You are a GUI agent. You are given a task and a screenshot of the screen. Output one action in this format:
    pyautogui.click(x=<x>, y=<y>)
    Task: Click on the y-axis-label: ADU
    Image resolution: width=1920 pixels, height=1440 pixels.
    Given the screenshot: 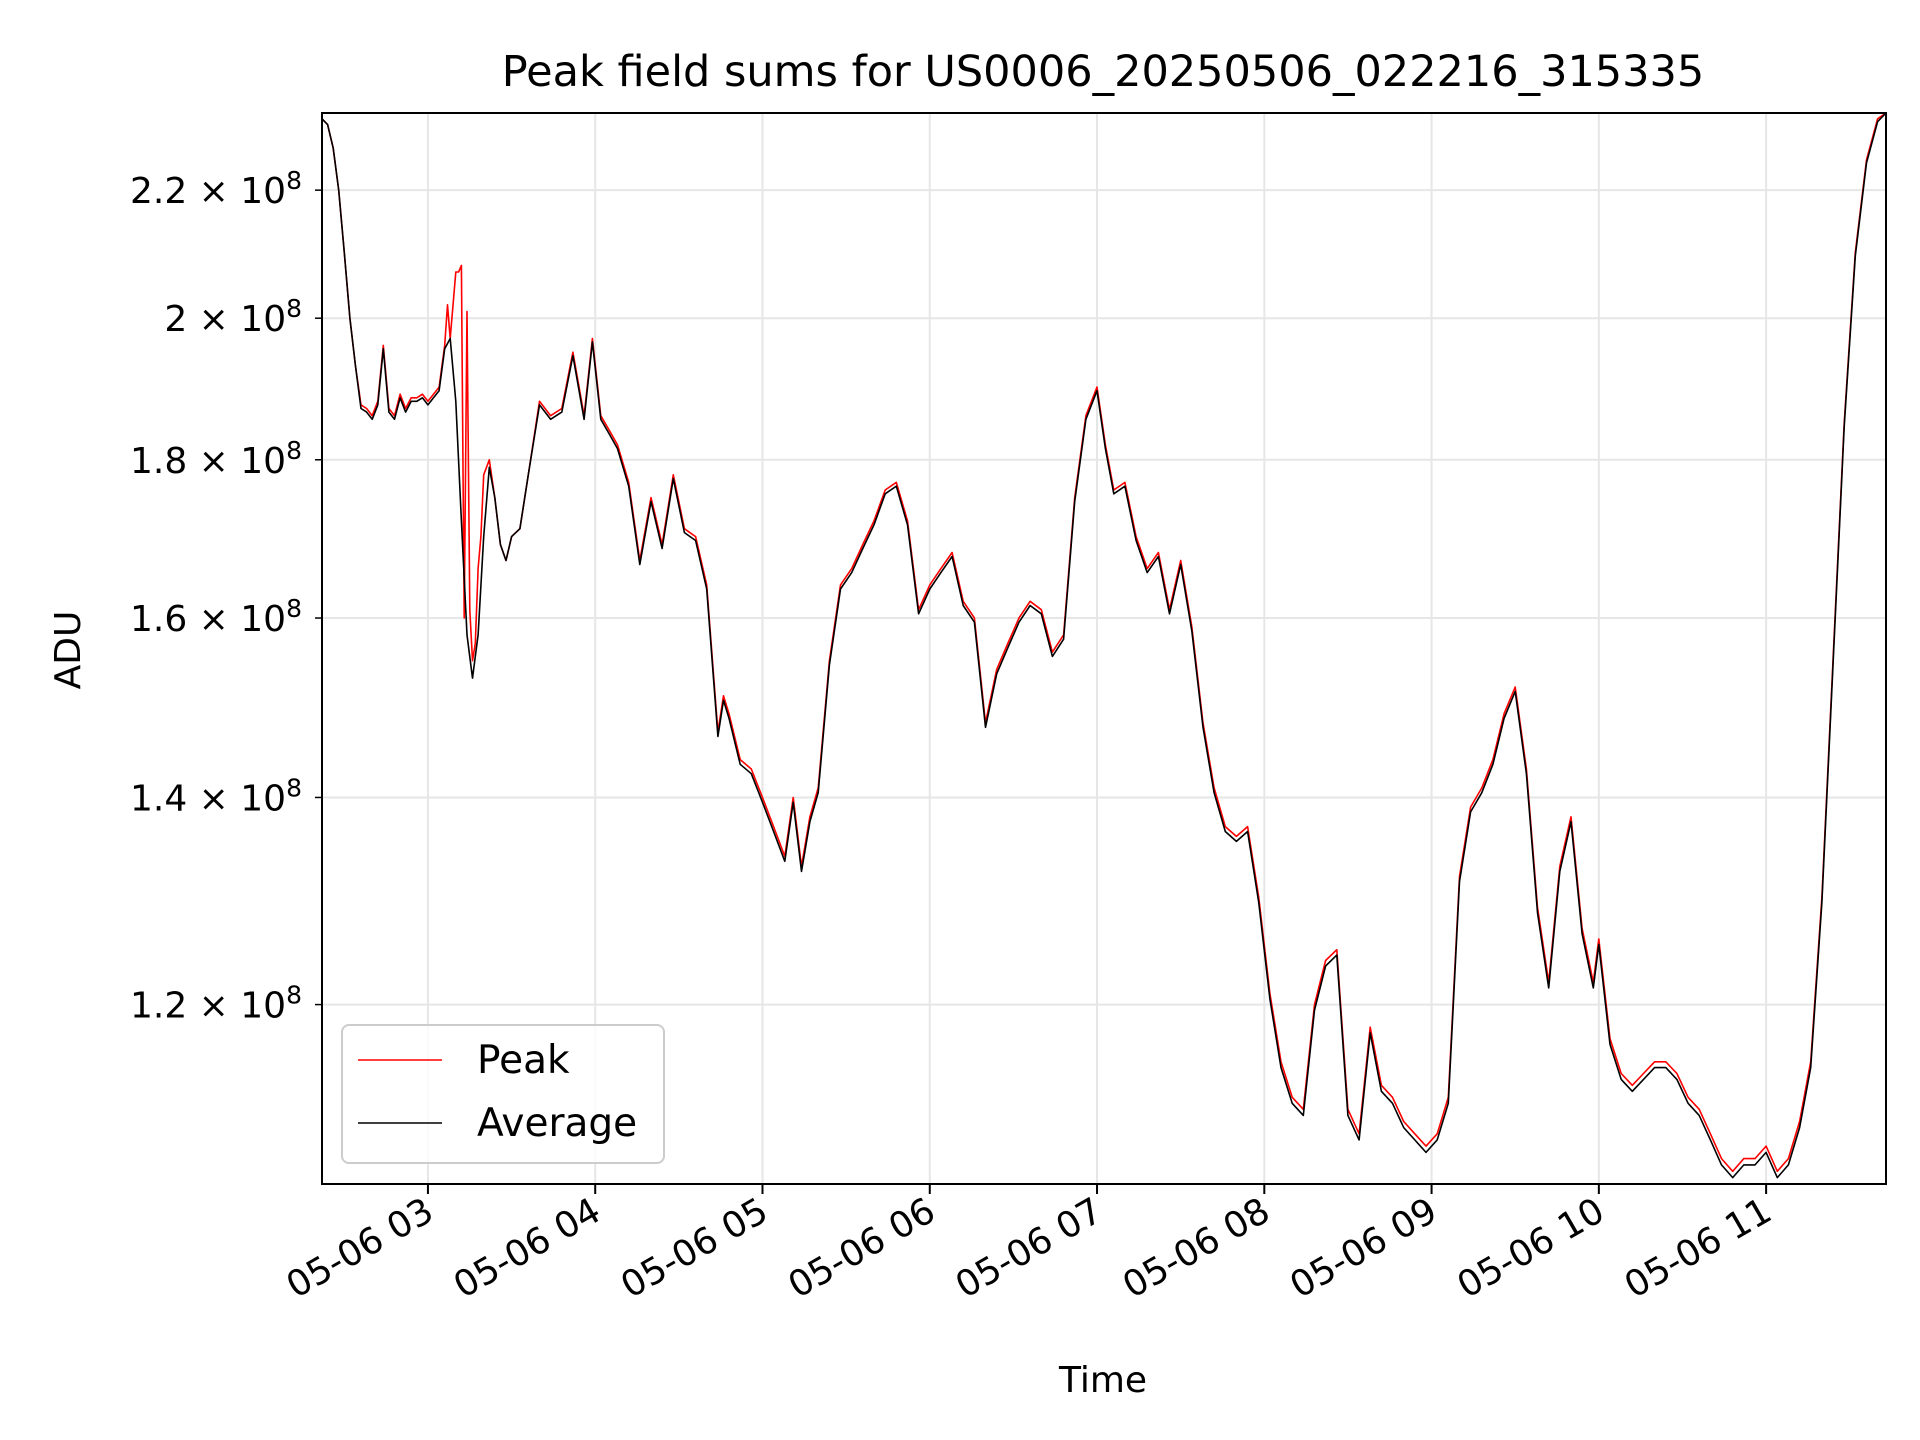 What is the action you would take?
    pyautogui.click(x=68, y=650)
    